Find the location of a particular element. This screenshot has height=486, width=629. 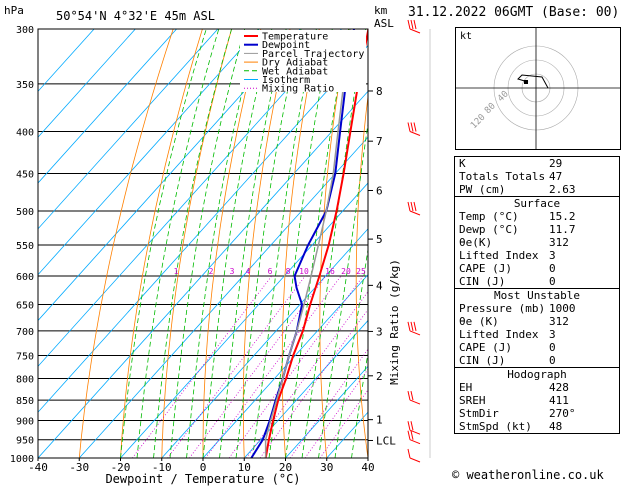

mu-pressure-label: Pressure (mb) is located at coordinates (502, 308).